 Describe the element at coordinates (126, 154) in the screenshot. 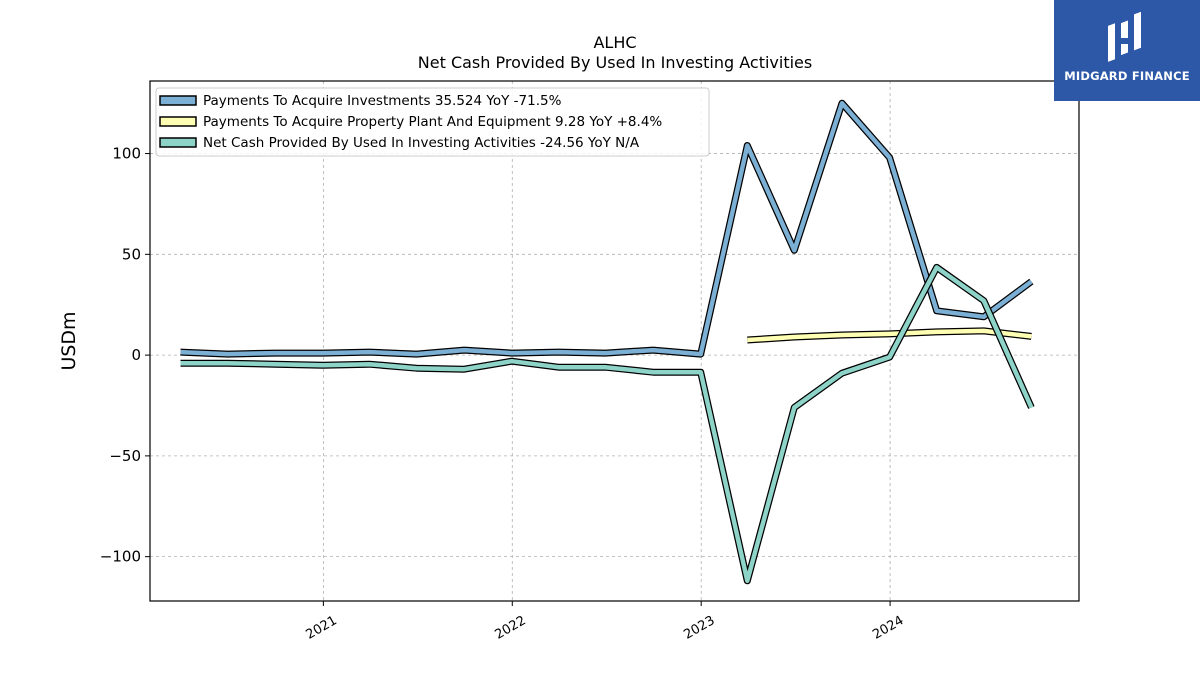

I see `y-tick-label: 100` at that location.